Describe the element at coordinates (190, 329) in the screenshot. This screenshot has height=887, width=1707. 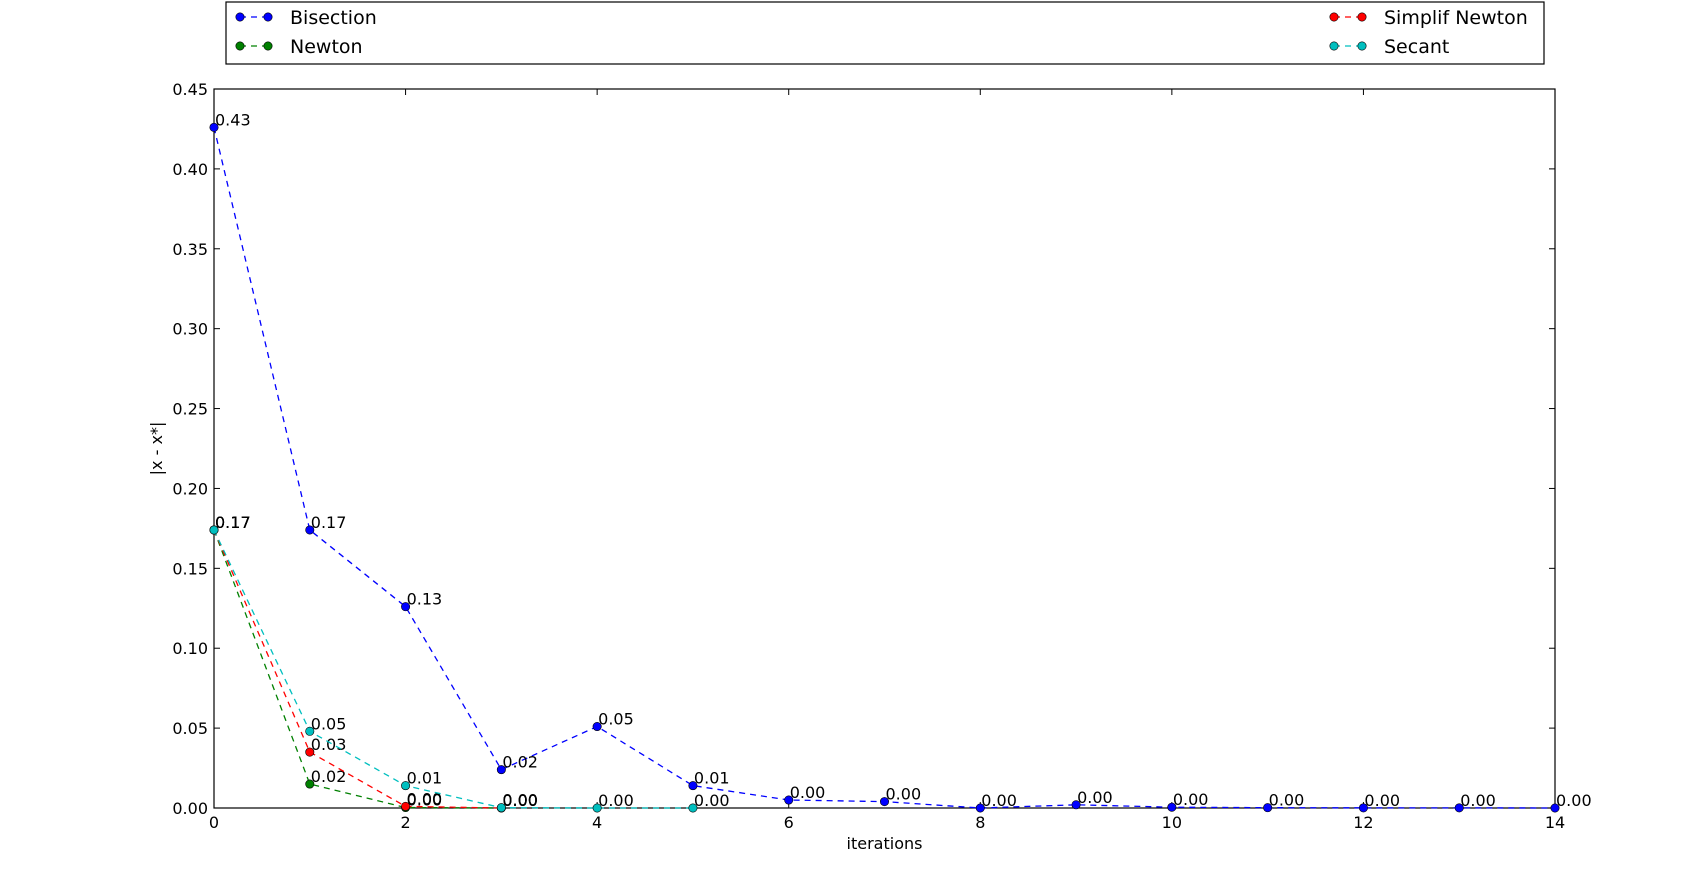
I see `y-tick-label: 0.30` at that location.